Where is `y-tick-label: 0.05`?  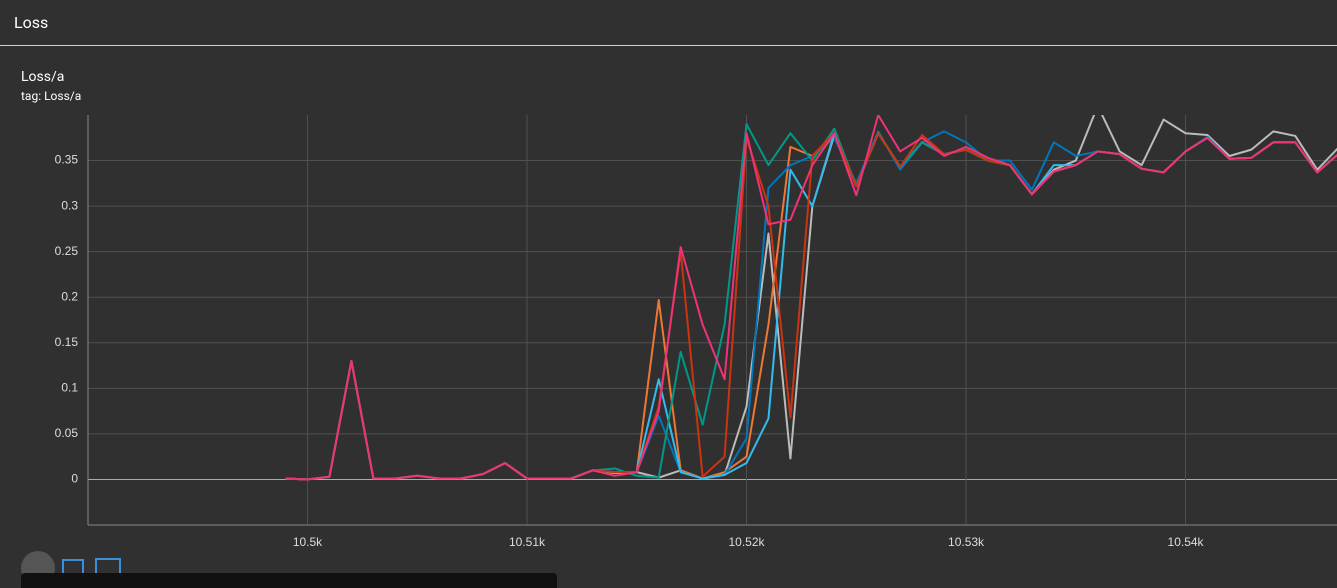 y-tick-label: 0.05 is located at coordinates (67, 433).